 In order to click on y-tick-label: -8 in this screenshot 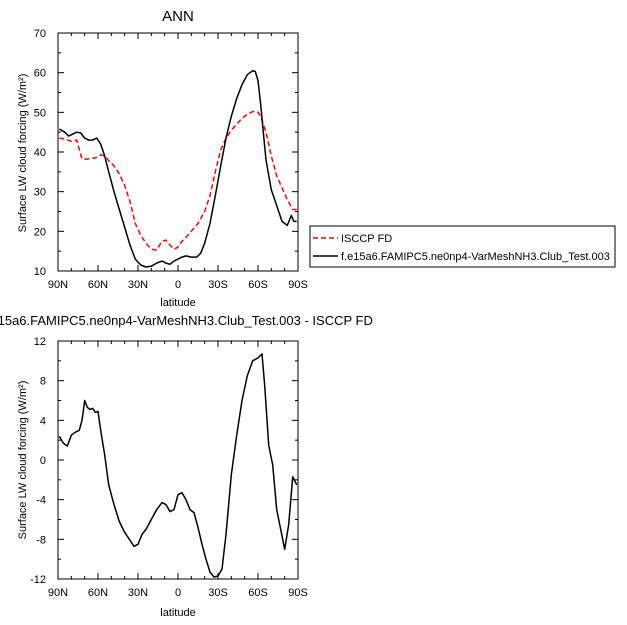, I will do `click(41, 540)`.